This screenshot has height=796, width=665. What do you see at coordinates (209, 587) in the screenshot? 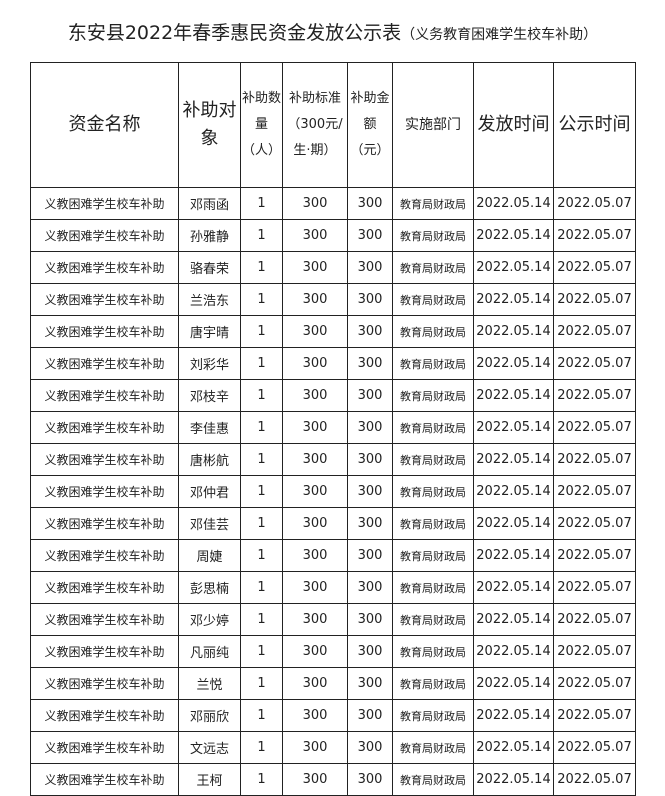
I see `cell-recipient: 彭思楠` at bounding box center [209, 587].